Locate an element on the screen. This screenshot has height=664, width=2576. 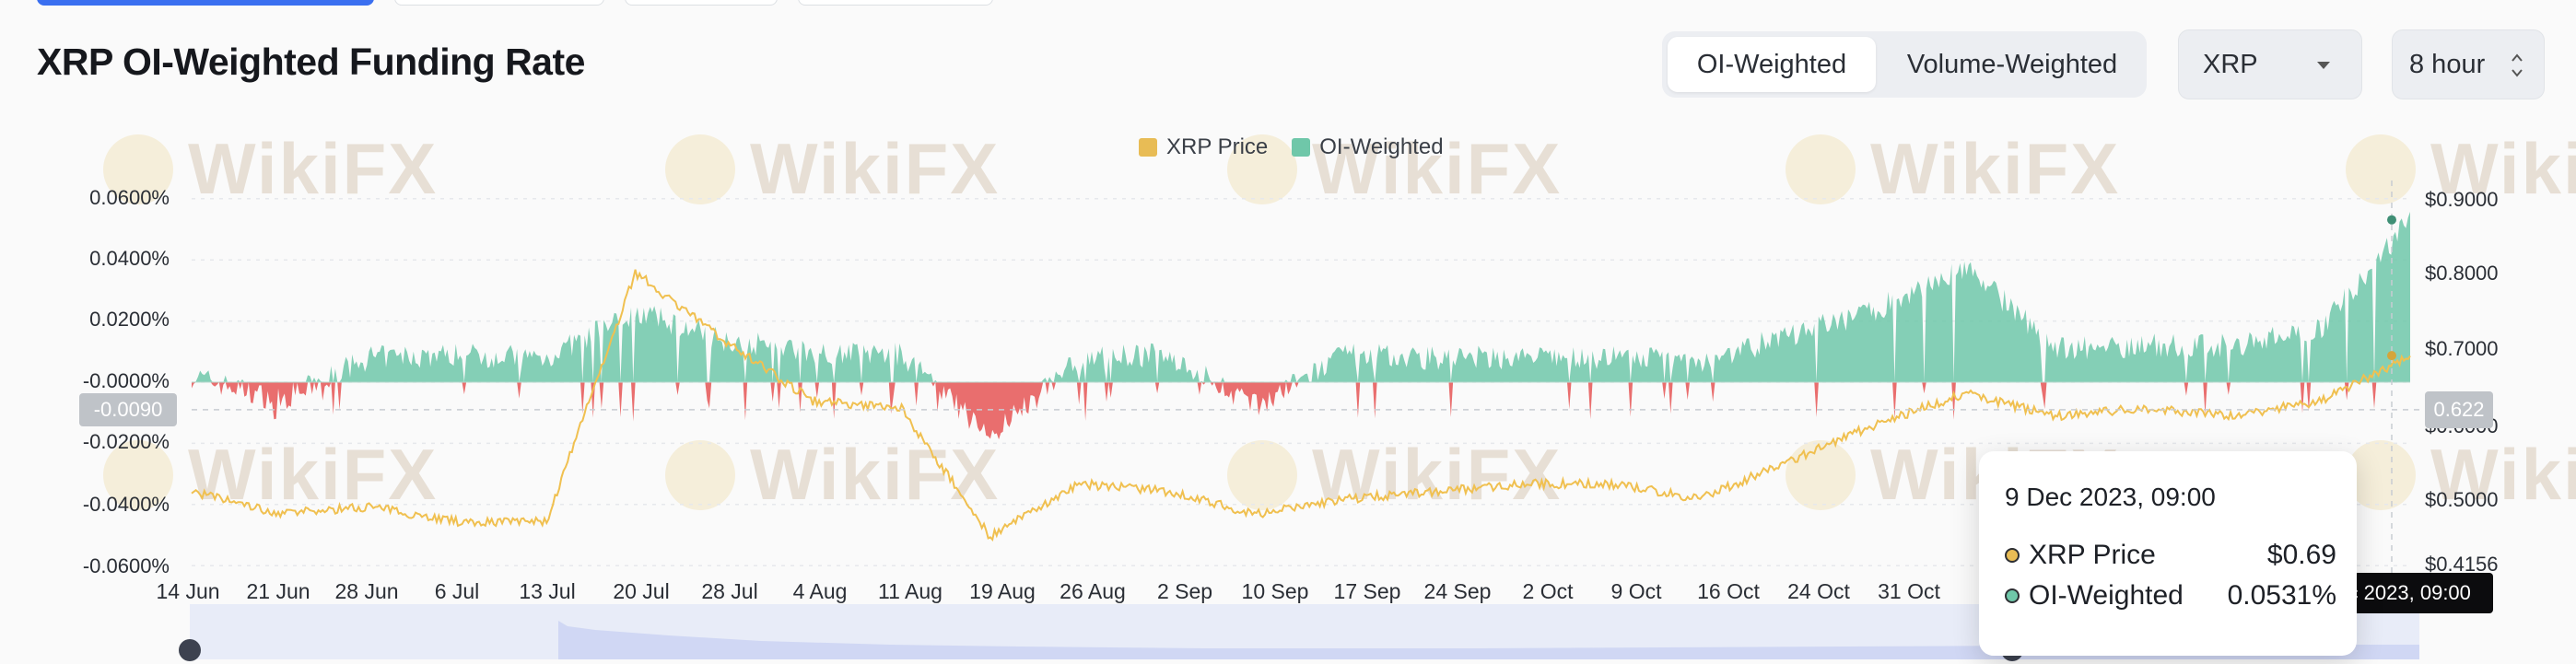
page-title: XRP OI-Weighted Funding Rate is located at coordinates (311, 62).